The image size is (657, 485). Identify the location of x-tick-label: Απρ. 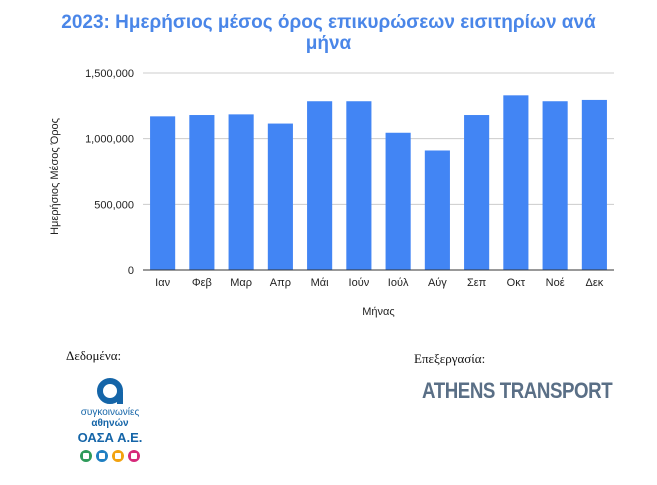
(280, 283).